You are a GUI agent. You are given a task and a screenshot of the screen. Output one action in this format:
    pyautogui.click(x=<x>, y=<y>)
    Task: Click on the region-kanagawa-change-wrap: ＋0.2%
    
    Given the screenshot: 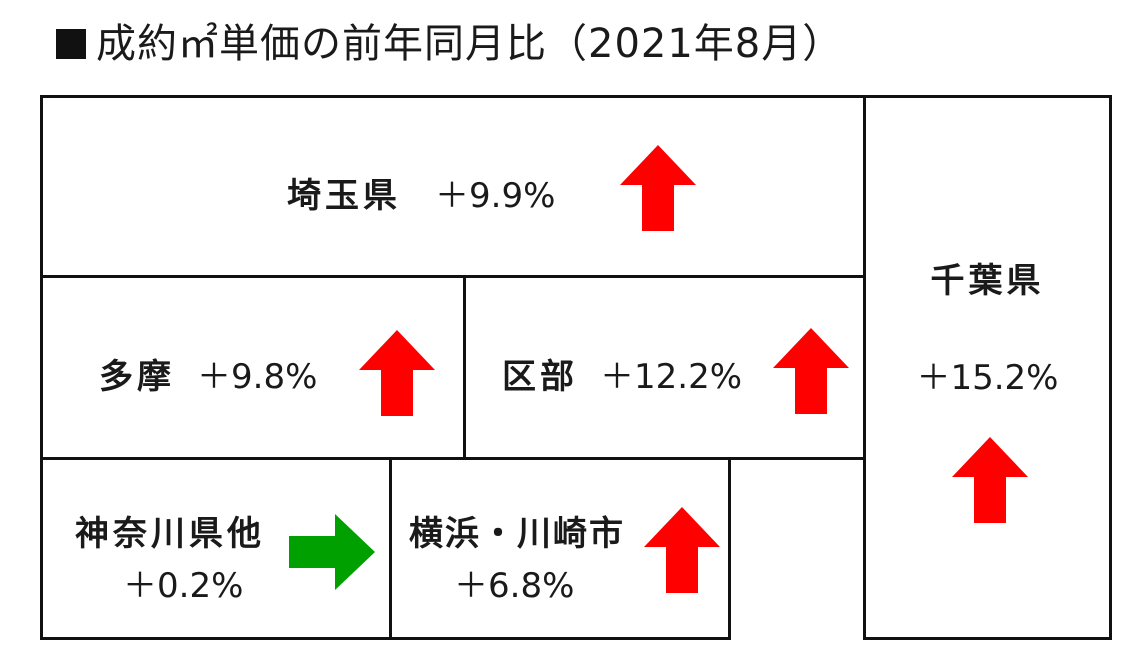 What is the action you would take?
    pyautogui.click(x=183, y=586)
    